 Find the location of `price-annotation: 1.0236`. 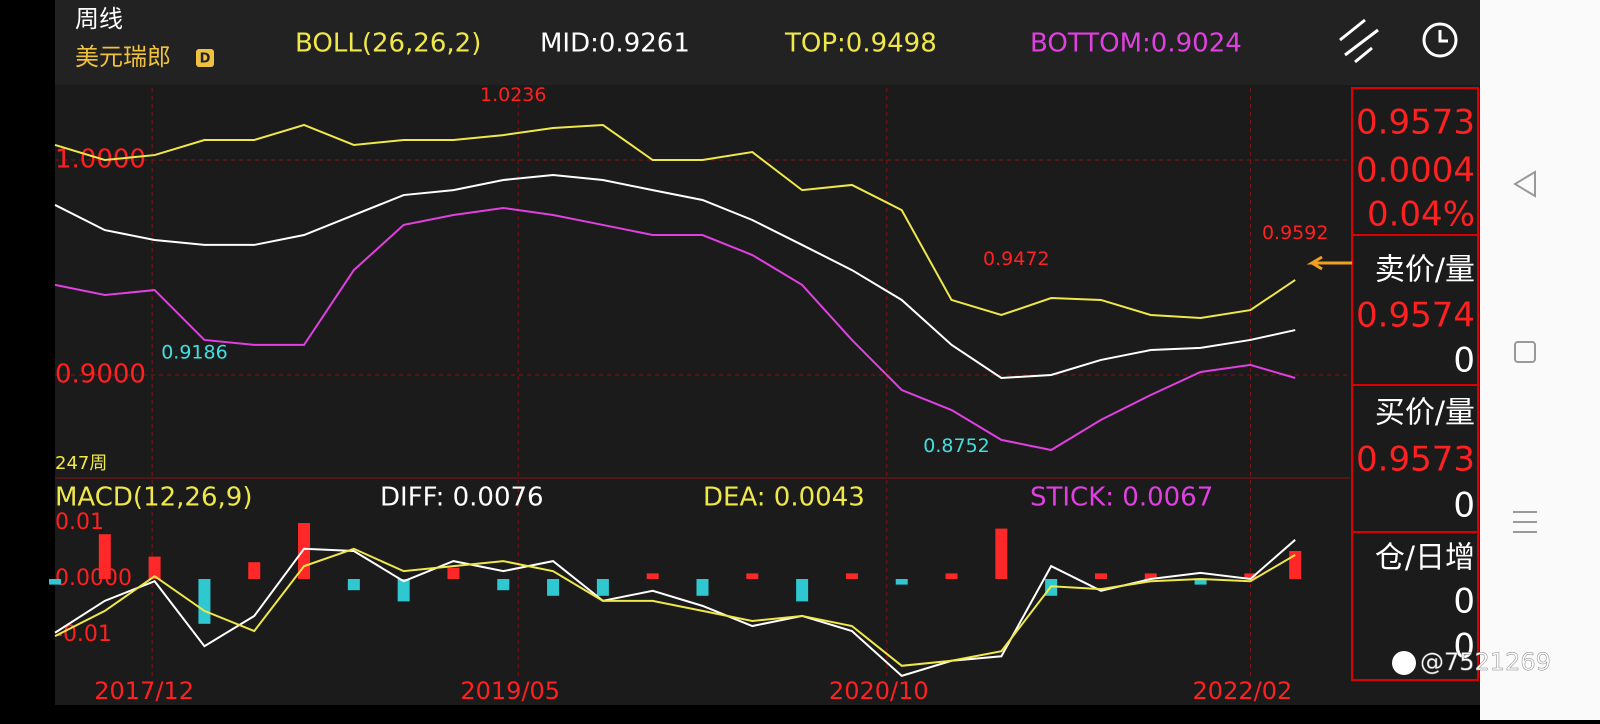

price-annotation: 1.0236 is located at coordinates (513, 95).